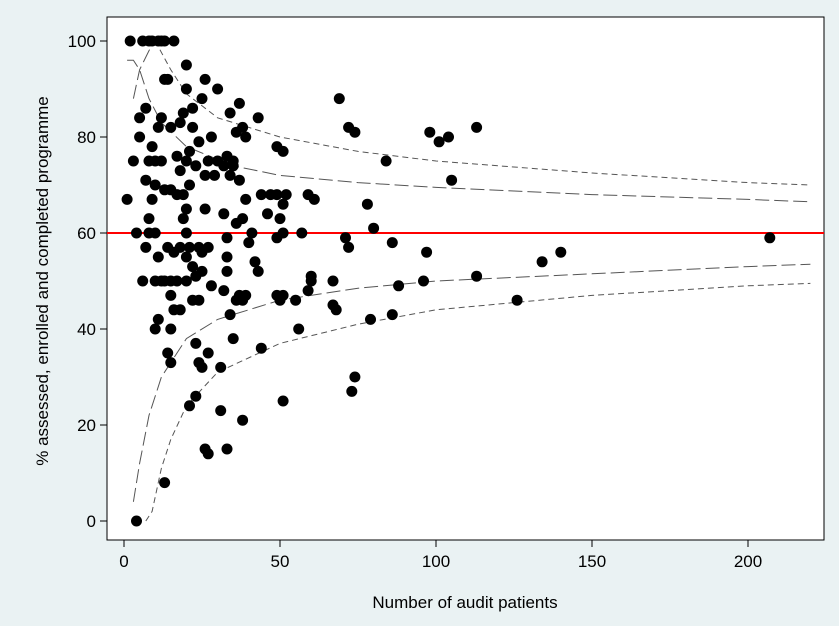  Describe the element at coordinates (440, 555) in the screenshot. I see `x-axis: 0 50 100 150 200` at that location.